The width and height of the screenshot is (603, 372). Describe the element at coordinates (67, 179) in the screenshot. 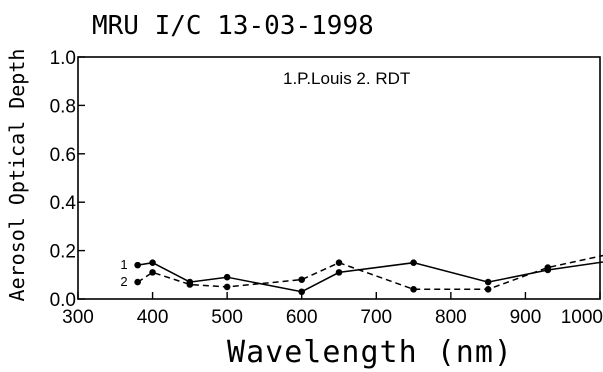

I see `y-axis: 0.0 0.2 0.4 0.6 0.8 1.0` at that location.